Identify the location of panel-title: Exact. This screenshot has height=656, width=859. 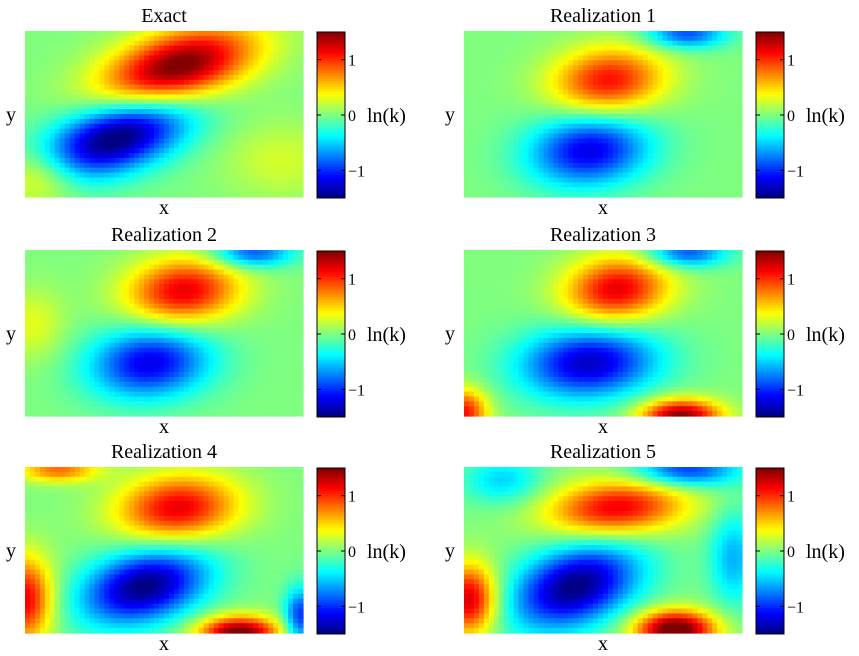
(164, 16).